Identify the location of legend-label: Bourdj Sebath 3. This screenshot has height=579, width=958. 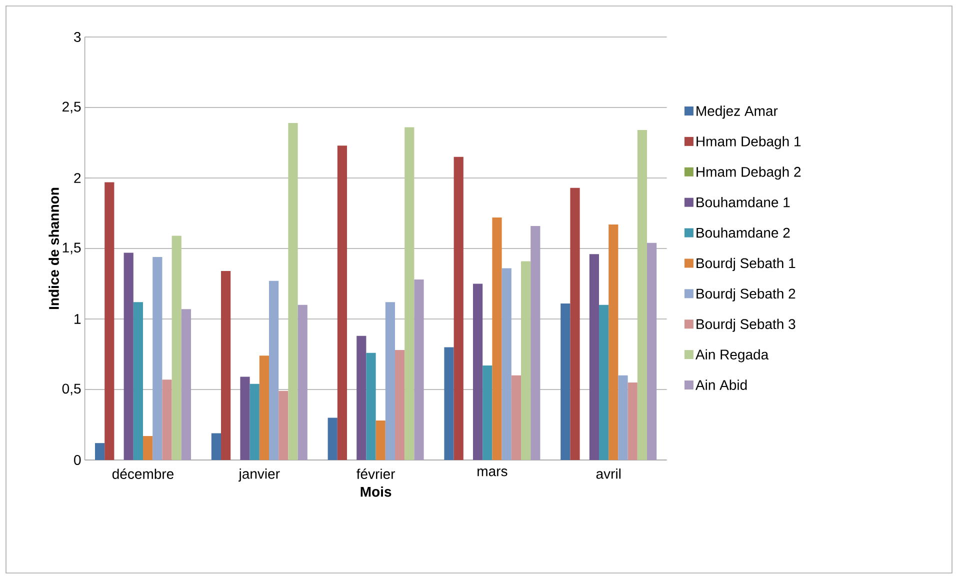
(746, 325).